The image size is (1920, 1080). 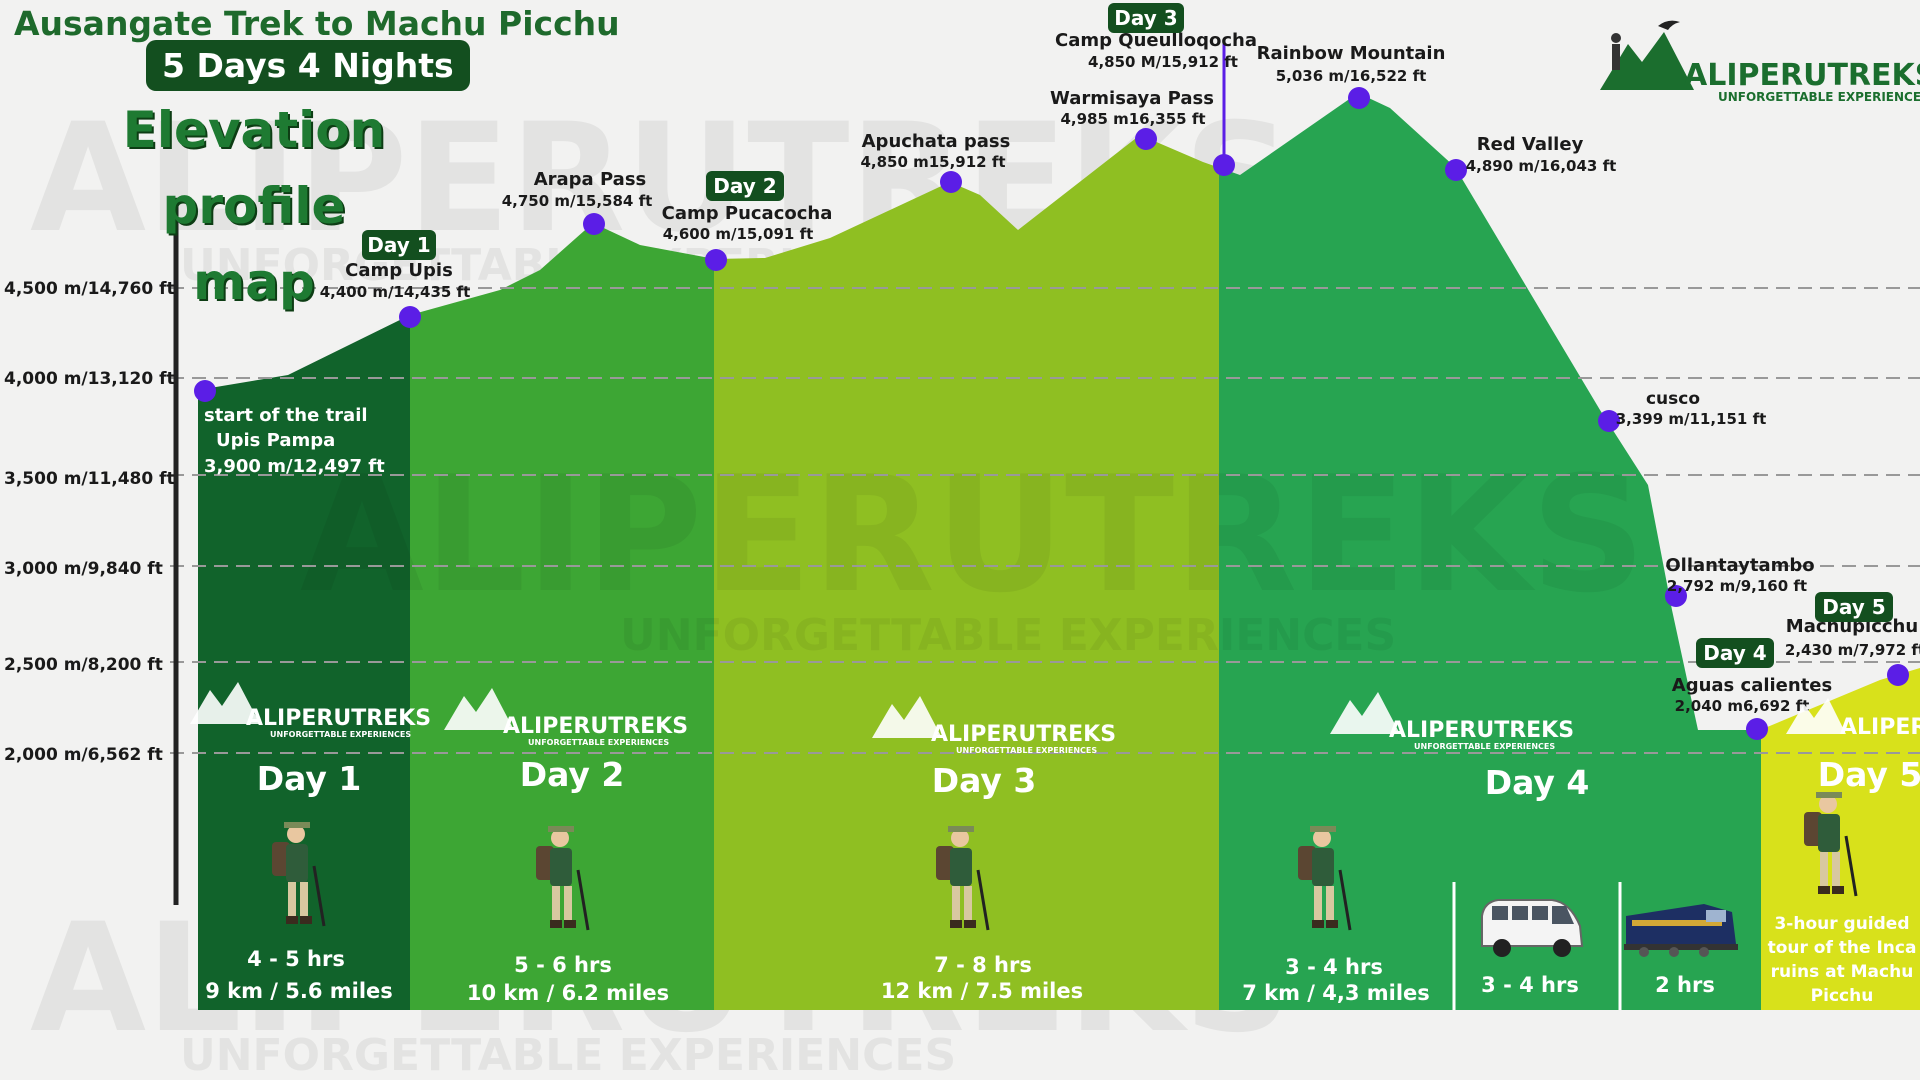 I want to click on waypoint-name: Arapa Pass, so click(x=590, y=179).